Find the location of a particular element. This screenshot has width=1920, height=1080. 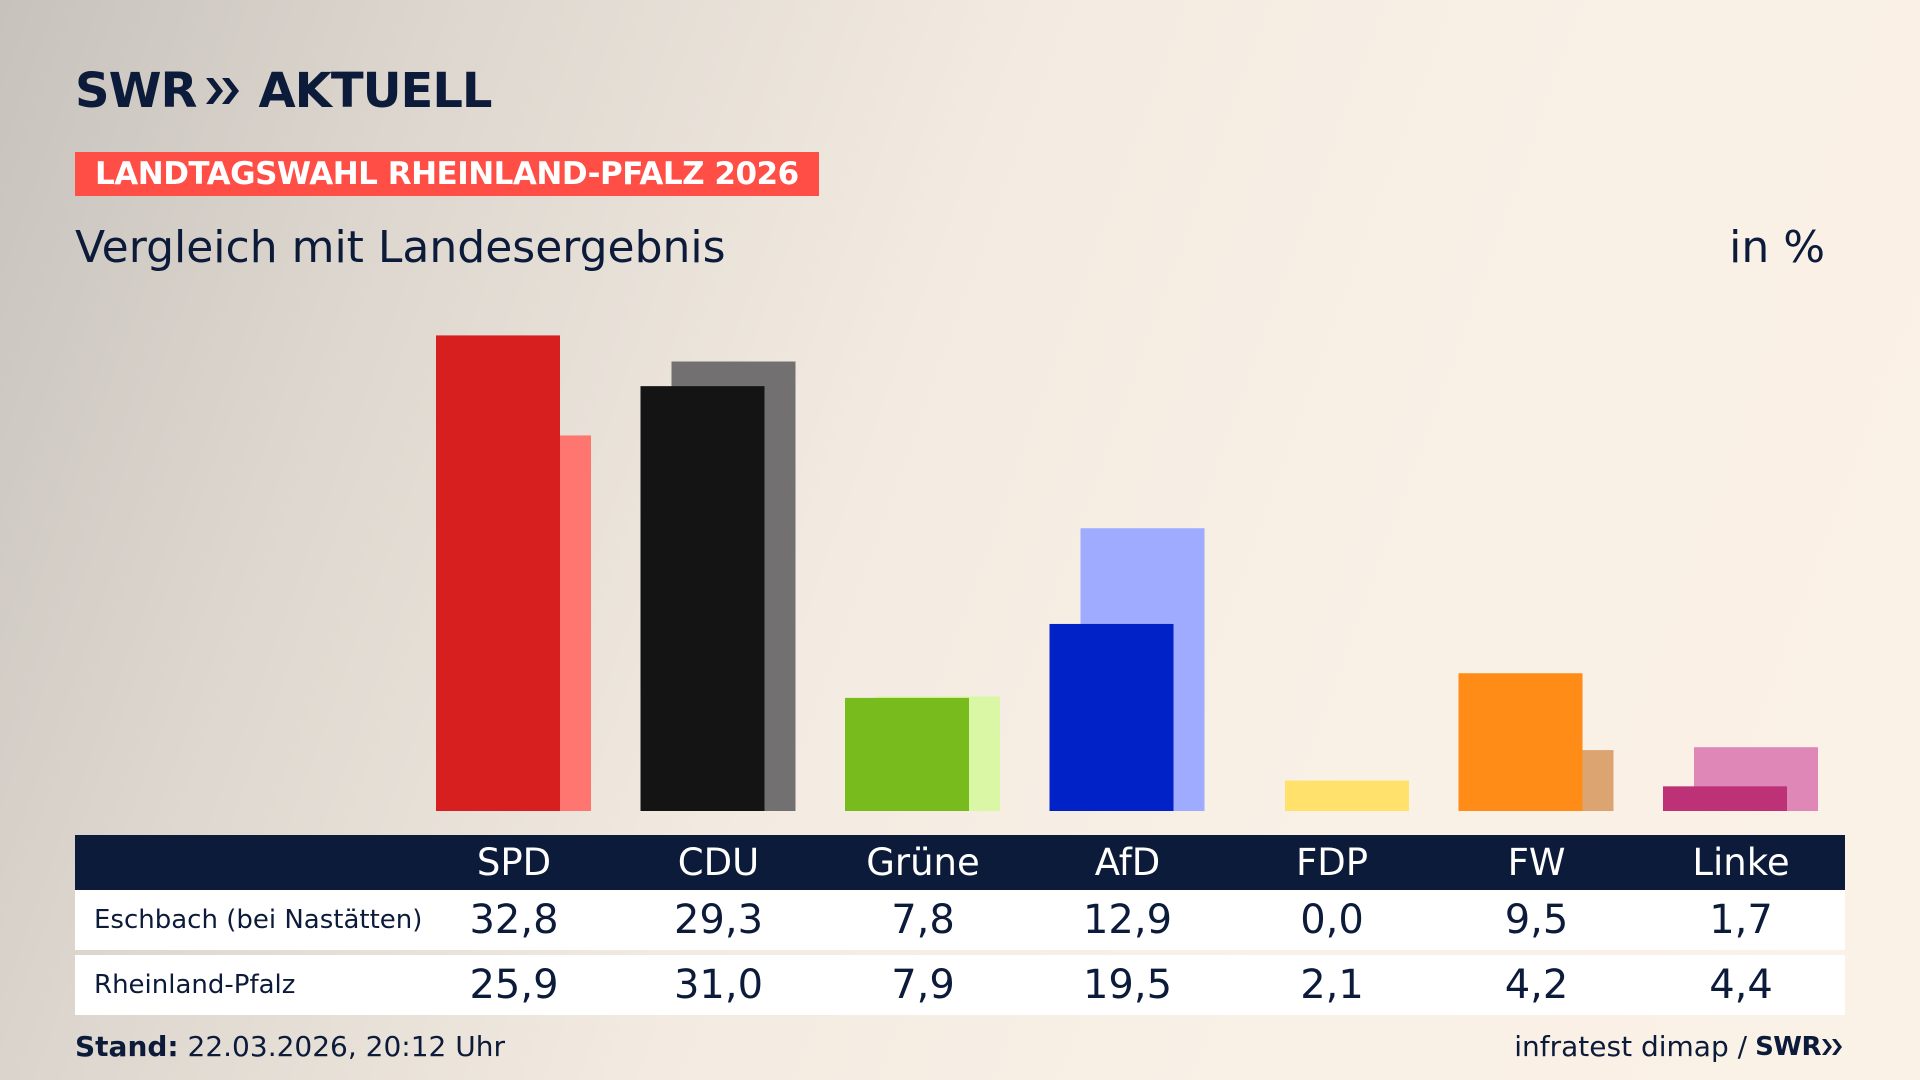

value-eschbach-fw: 9,5 is located at coordinates (1536, 920).